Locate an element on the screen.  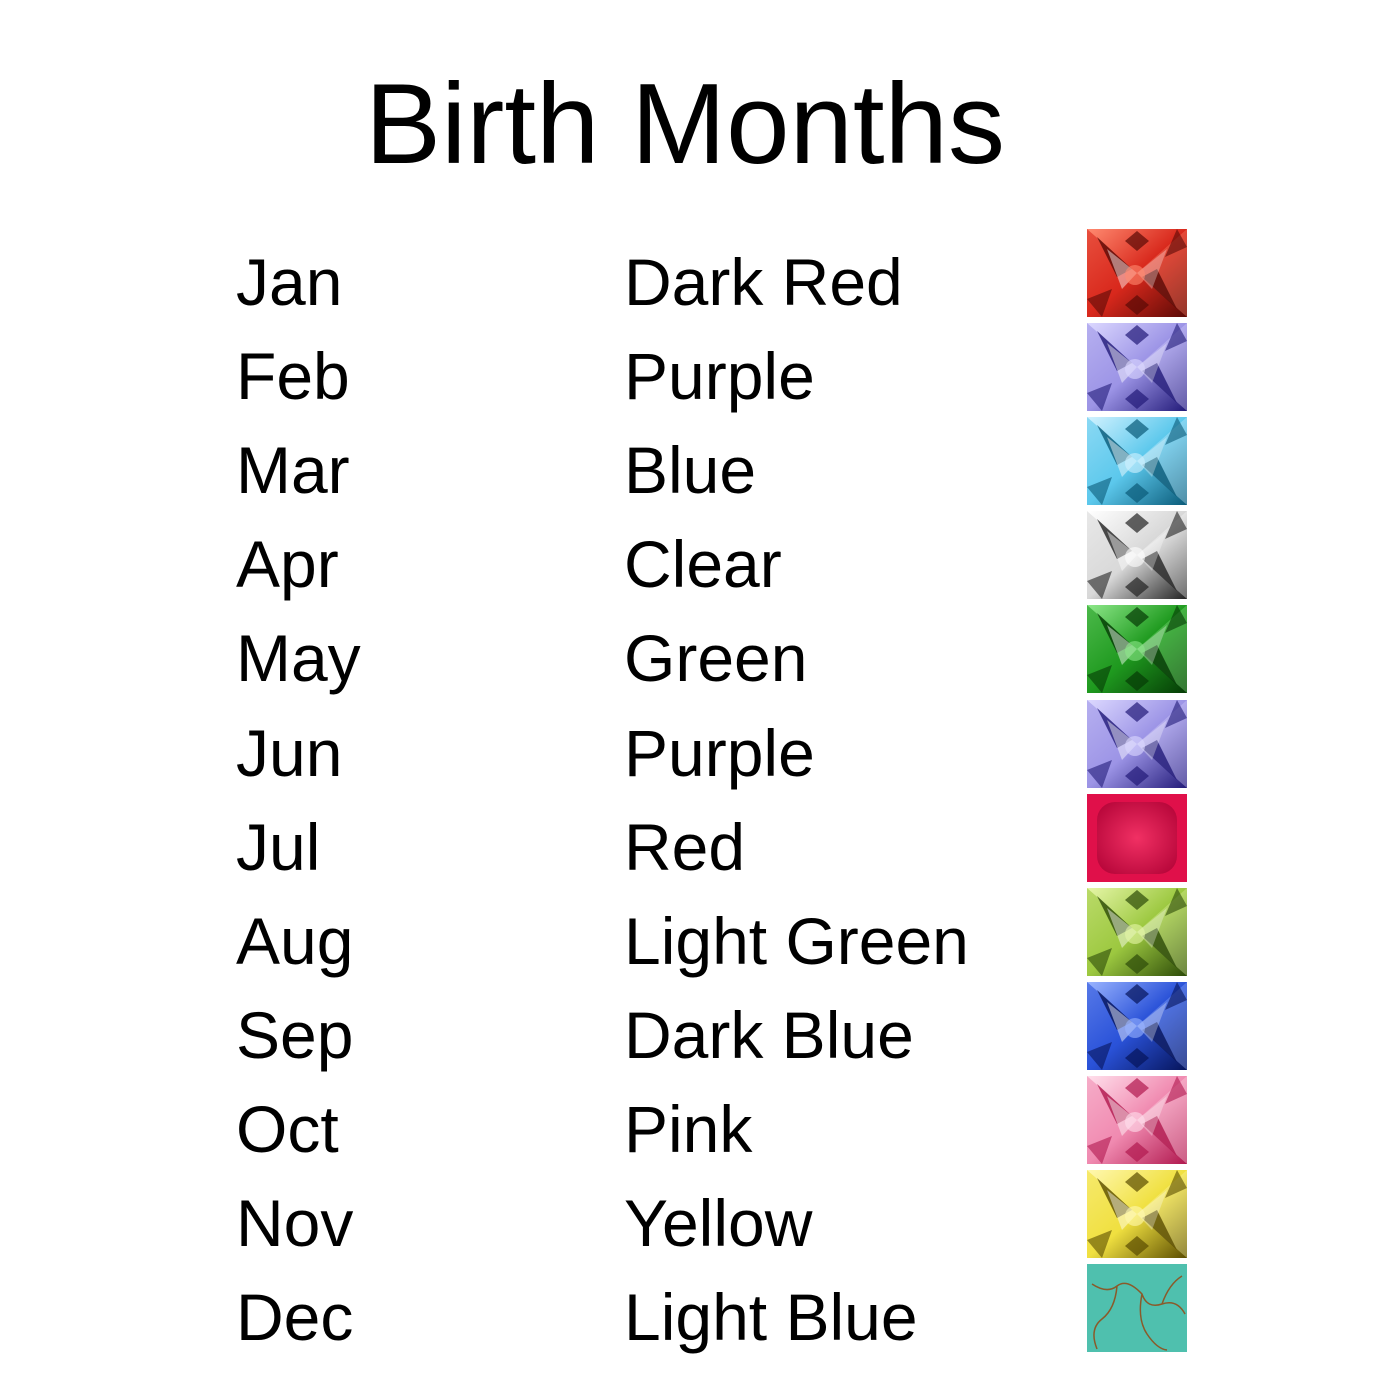
table-row: Apr Clear is located at coordinates (700, 561).